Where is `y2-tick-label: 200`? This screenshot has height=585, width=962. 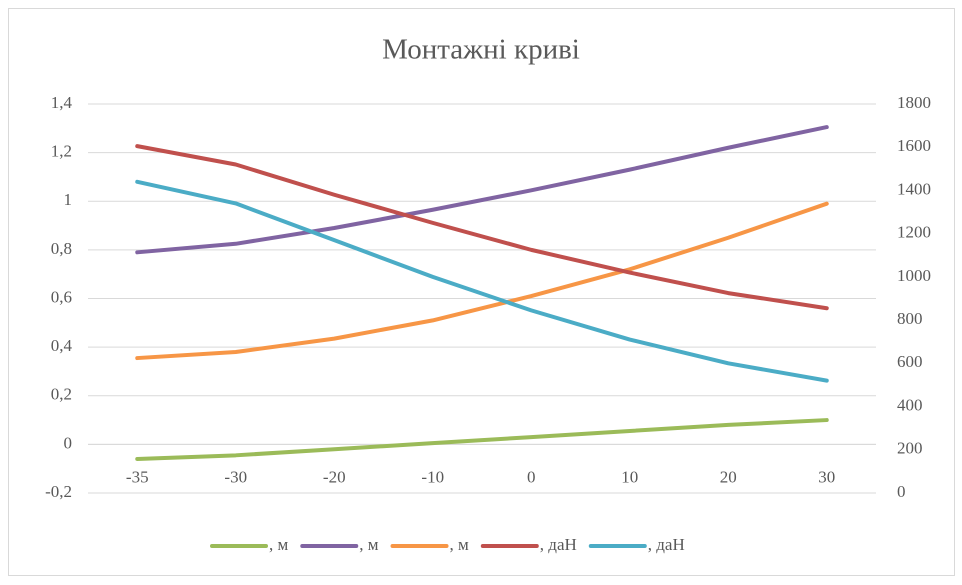
y2-tick-label: 200 is located at coordinates (910, 448).